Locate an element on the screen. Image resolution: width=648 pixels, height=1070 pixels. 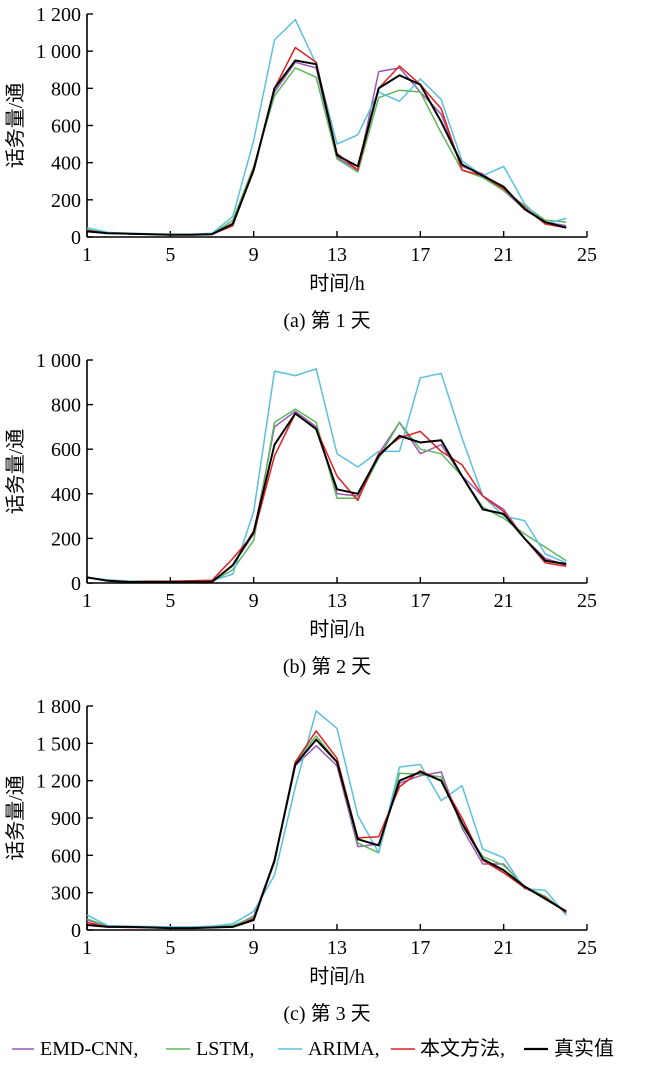
legend-label: 本文方法, is located at coordinates (462, 1048).